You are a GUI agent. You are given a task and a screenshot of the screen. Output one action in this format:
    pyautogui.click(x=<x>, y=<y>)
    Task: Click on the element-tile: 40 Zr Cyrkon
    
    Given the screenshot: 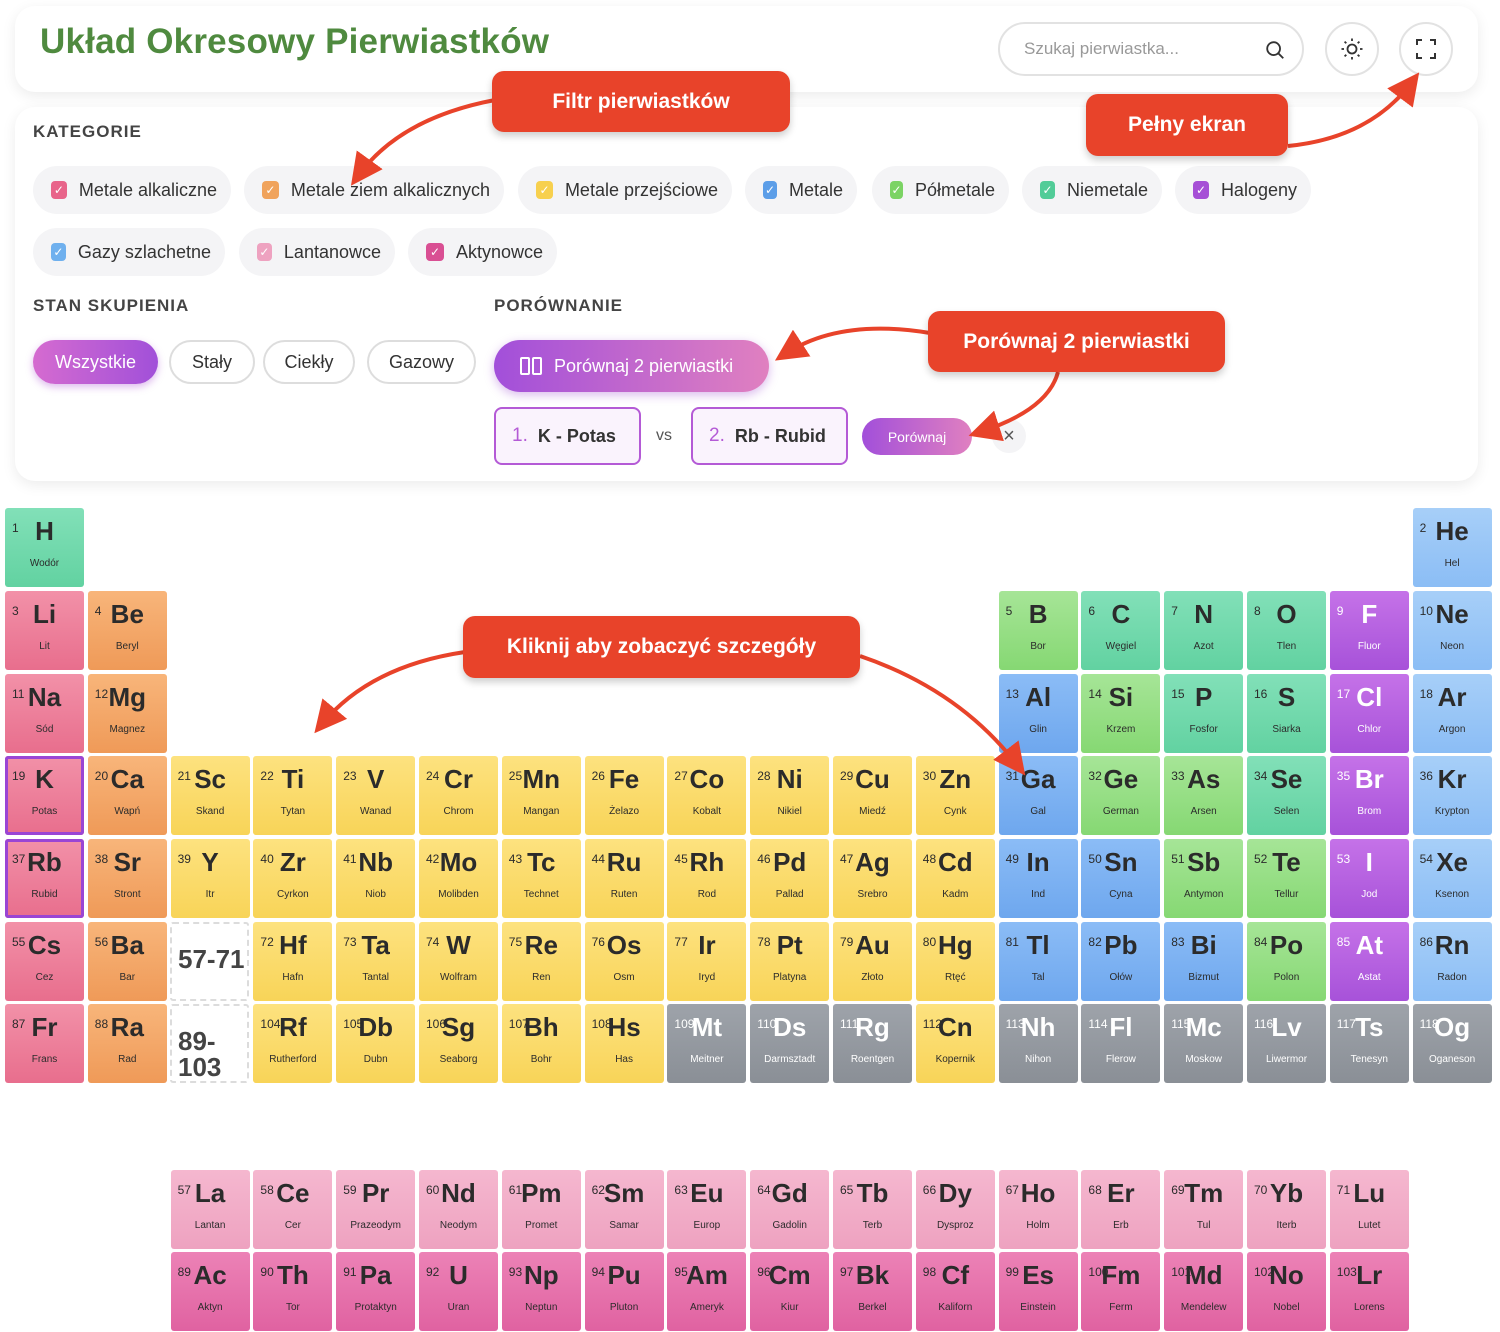 What is the action you would take?
    pyautogui.click(x=293, y=878)
    